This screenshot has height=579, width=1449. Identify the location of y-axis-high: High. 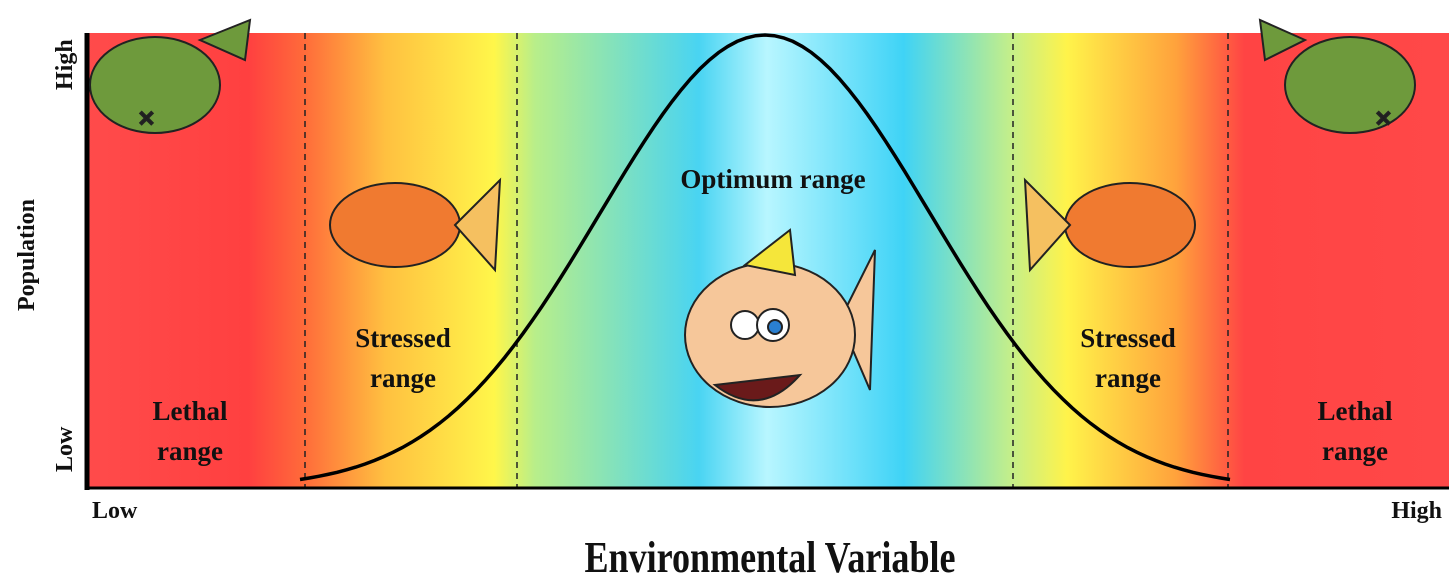
(65, 64).